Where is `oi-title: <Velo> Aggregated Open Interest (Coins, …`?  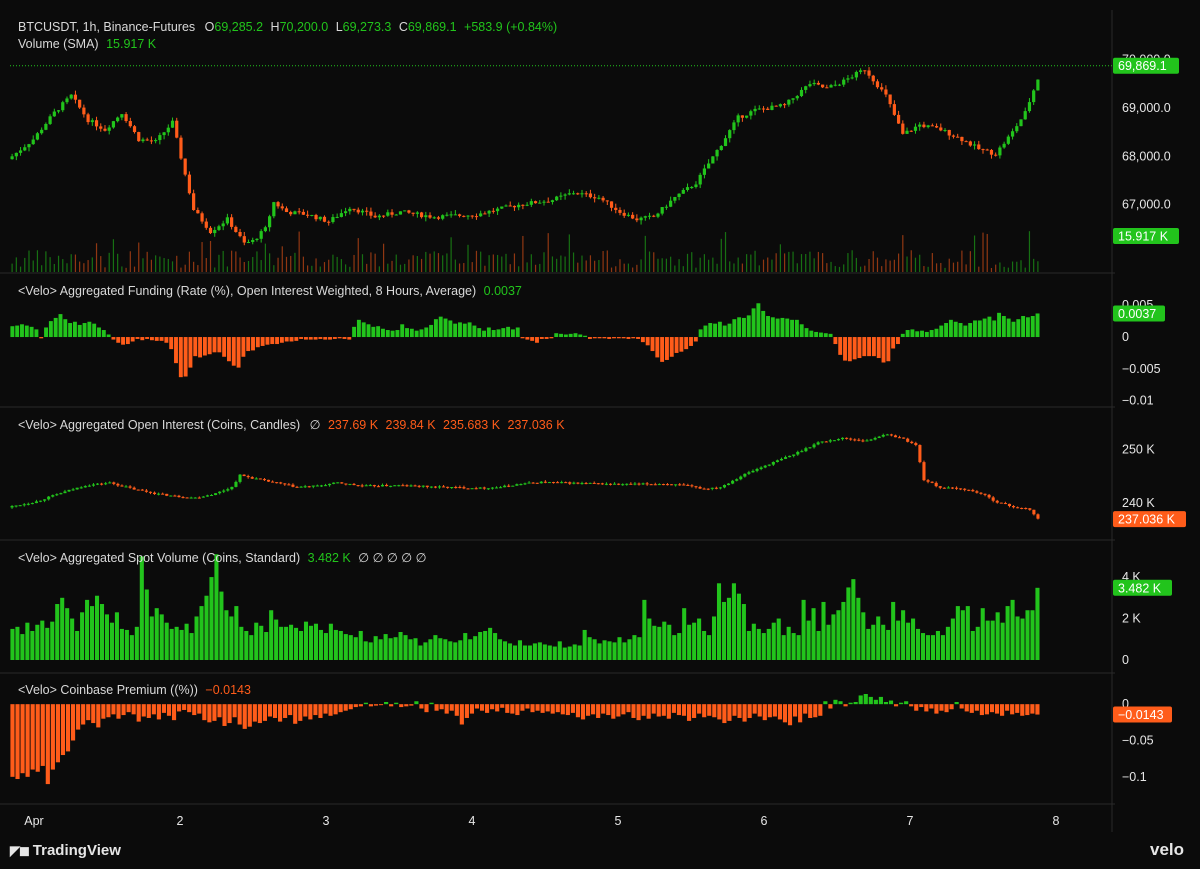 oi-title: <Velo> Aggregated Open Interest (Coins, … is located at coordinates (159, 425).